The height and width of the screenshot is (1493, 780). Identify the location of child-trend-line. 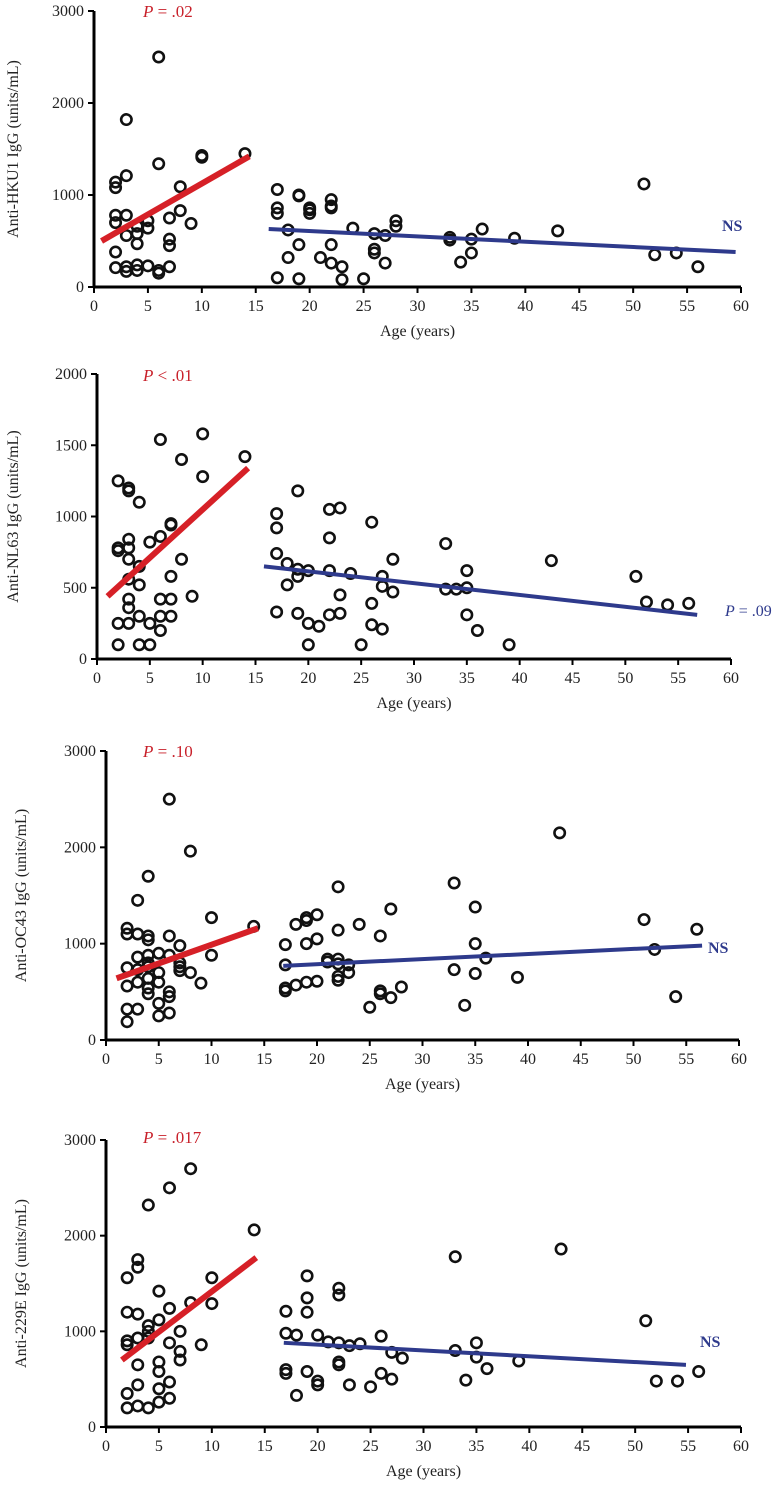
(178, 532).